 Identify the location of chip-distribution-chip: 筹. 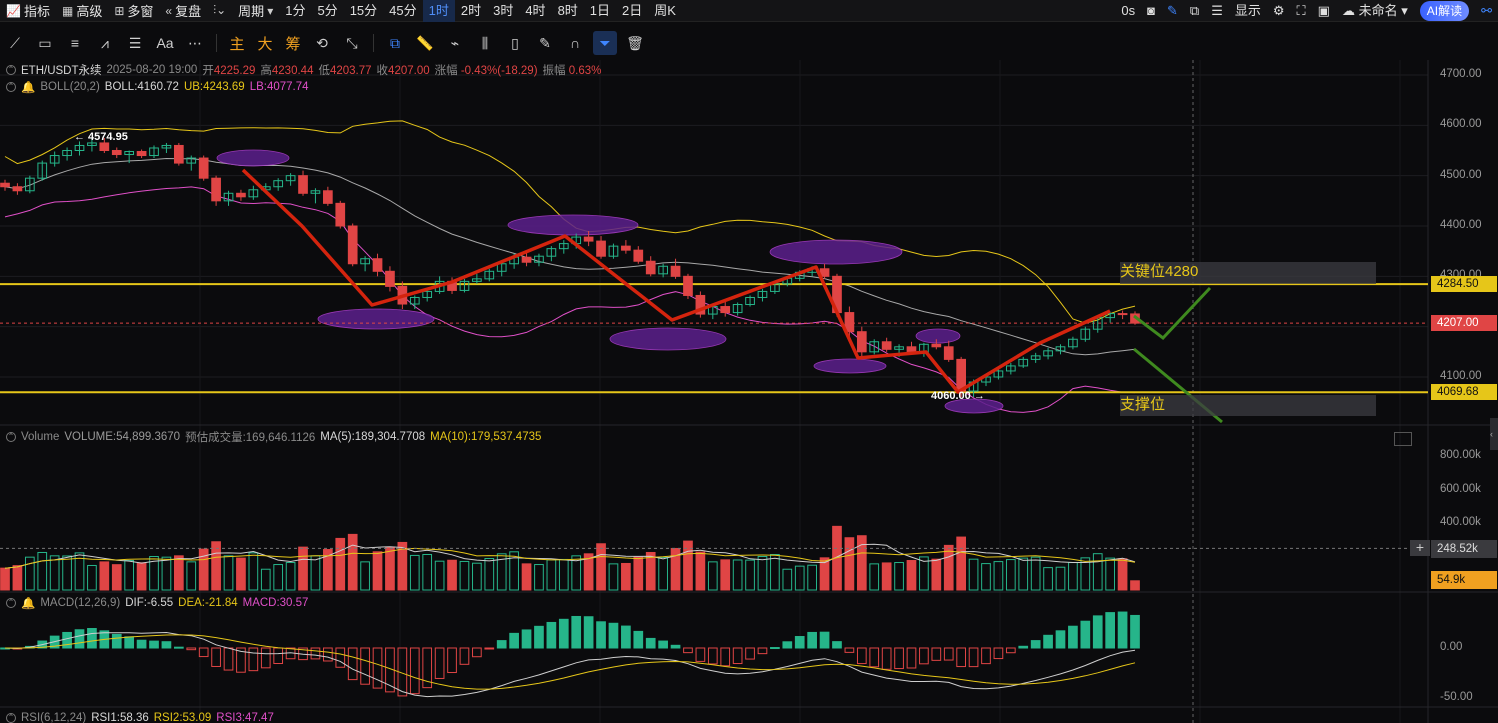
(293, 44).